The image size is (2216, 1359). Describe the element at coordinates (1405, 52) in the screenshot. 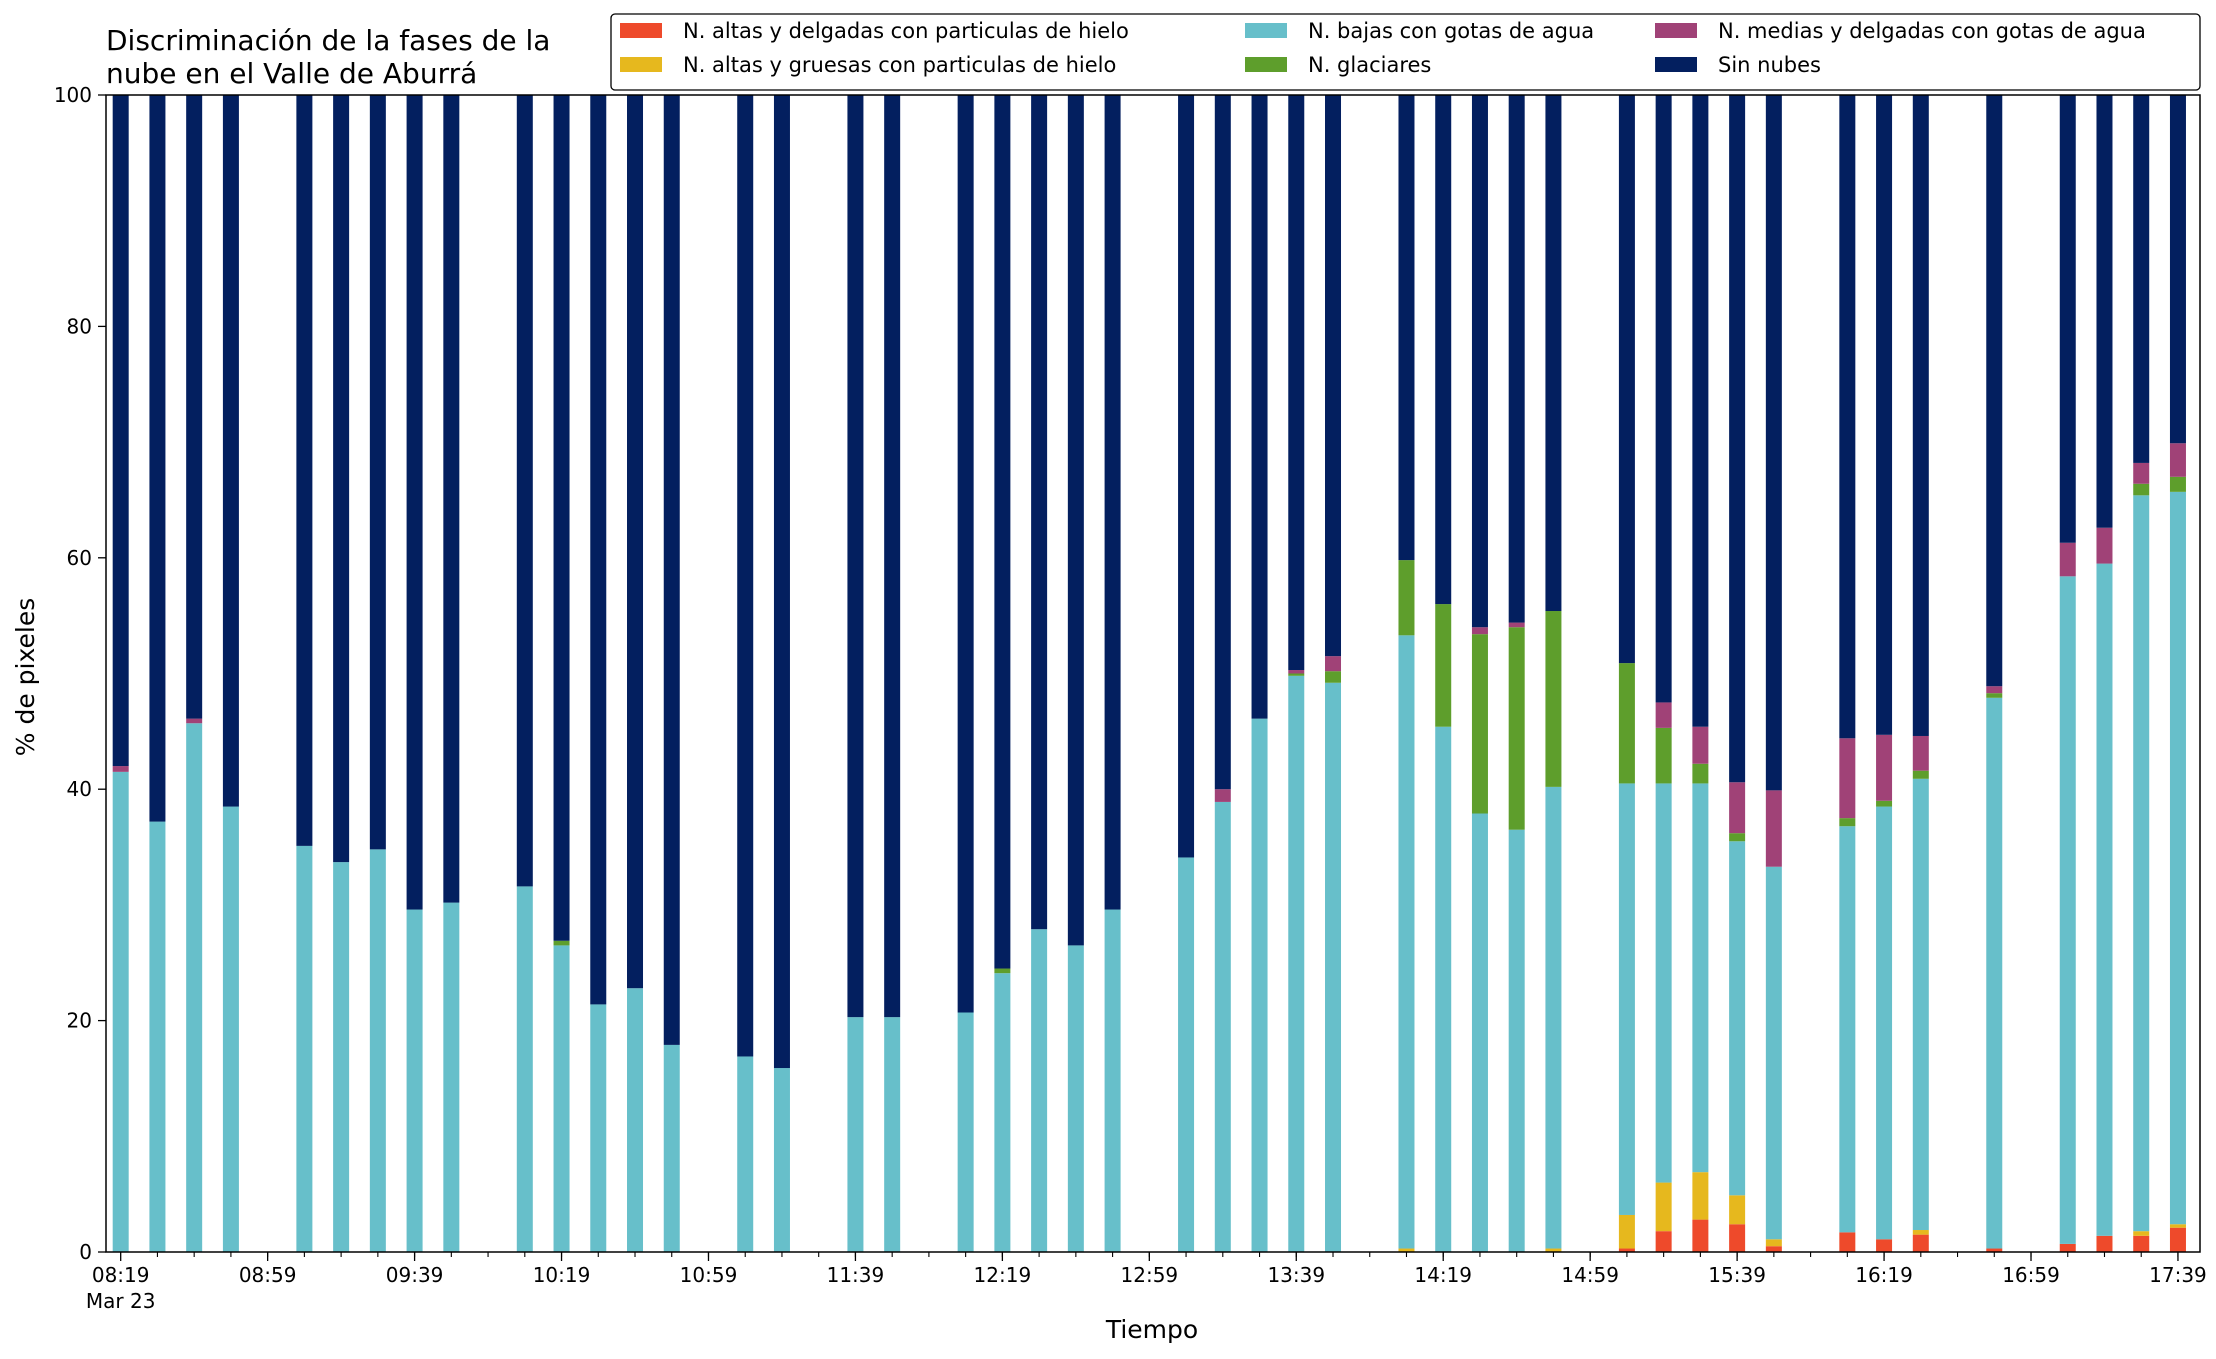

I see `legend-box` at that location.